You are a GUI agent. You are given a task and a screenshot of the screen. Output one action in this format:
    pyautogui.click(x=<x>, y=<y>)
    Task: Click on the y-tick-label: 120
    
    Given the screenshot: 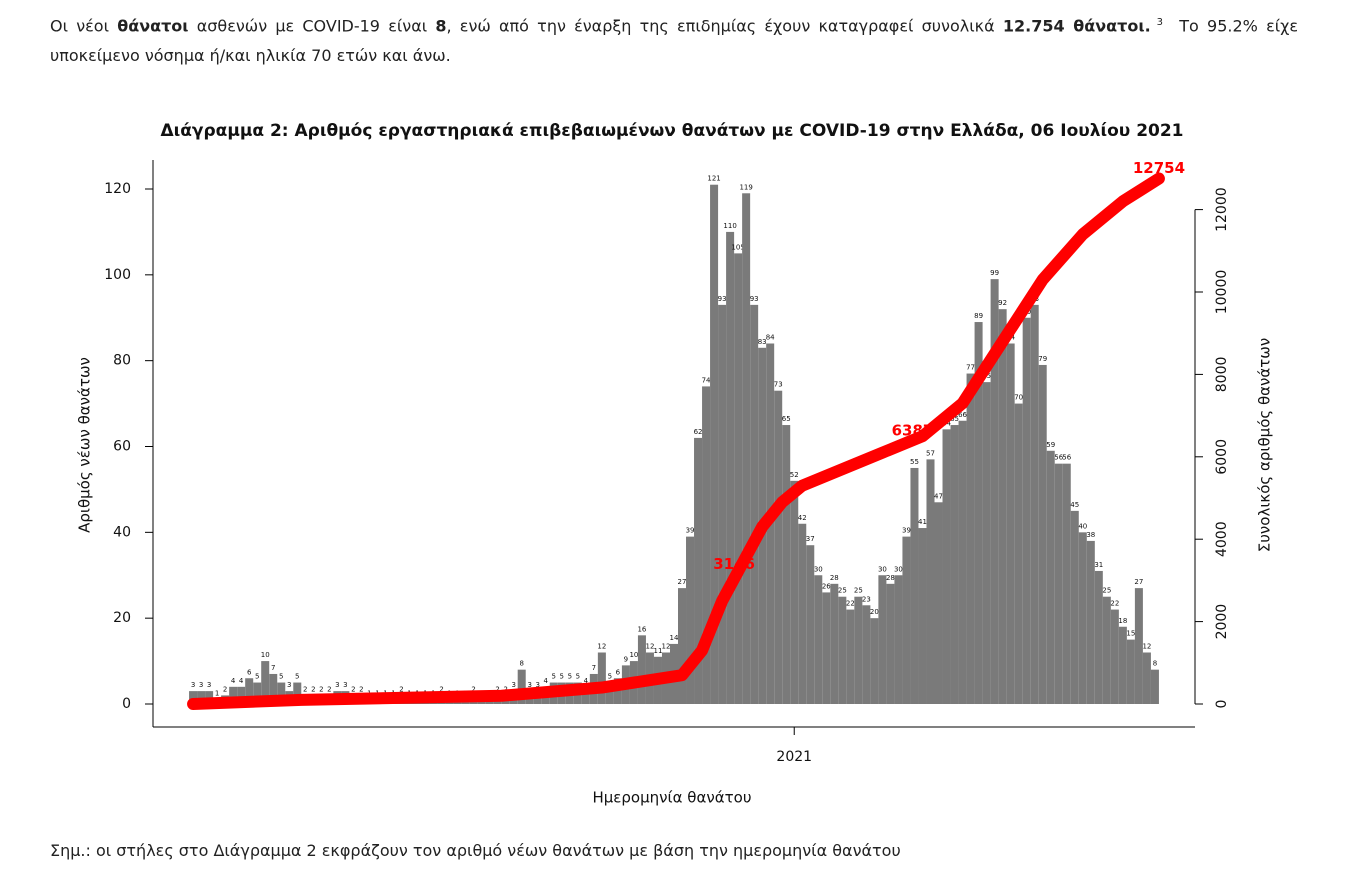 What is the action you would take?
    pyautogui.click(x=117, y=189)
    